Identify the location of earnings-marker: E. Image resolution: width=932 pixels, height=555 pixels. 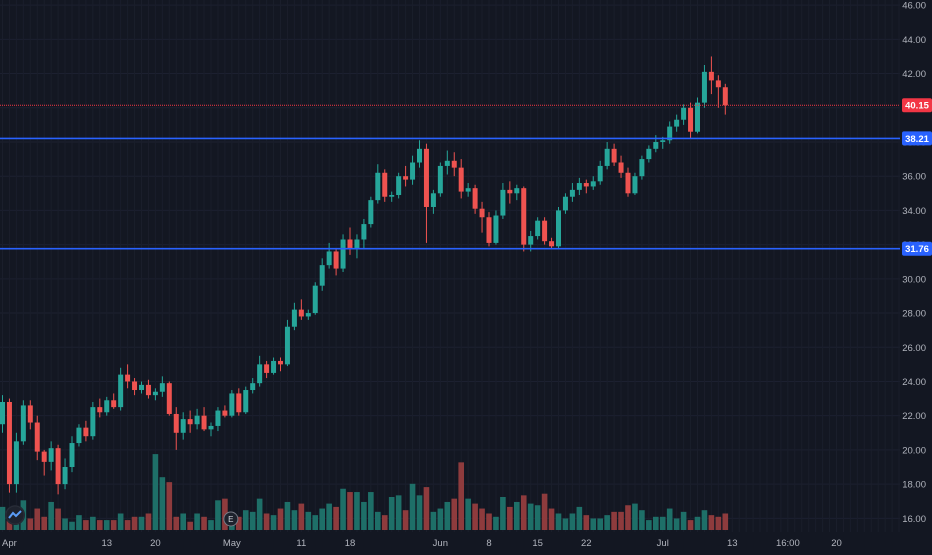
(231, 519).